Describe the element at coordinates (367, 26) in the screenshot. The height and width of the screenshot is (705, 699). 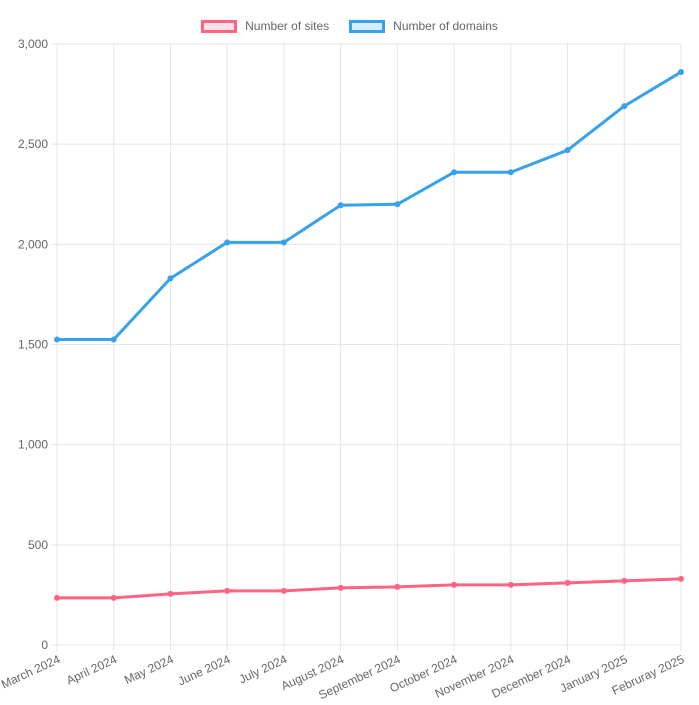
I see `domains-legend-swatch` at that location.